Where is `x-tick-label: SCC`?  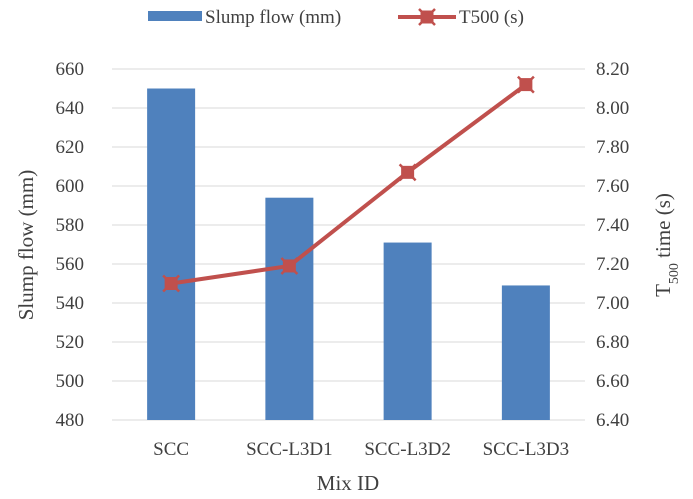
x-tick-label: SCC is located at coordinates (171, 449).